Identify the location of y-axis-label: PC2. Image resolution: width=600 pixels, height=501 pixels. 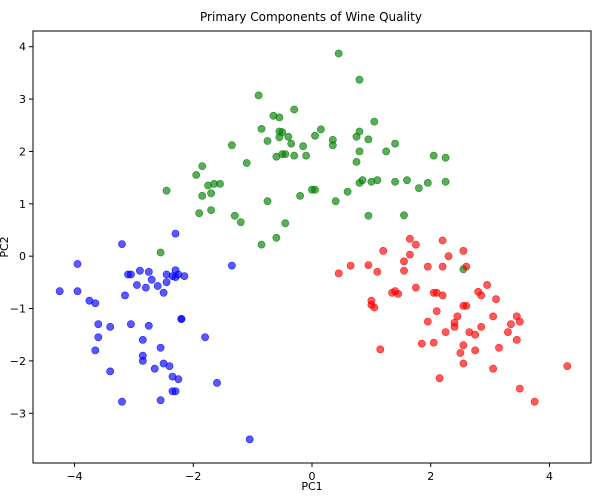
(5, 246).